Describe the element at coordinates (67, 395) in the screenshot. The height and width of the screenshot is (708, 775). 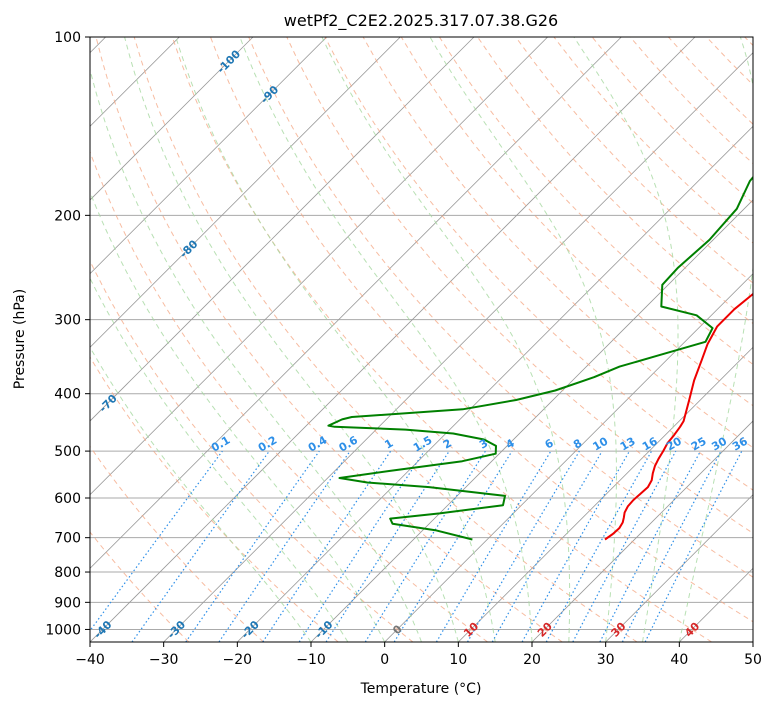
I see `y-tick-label: 400` at that location.